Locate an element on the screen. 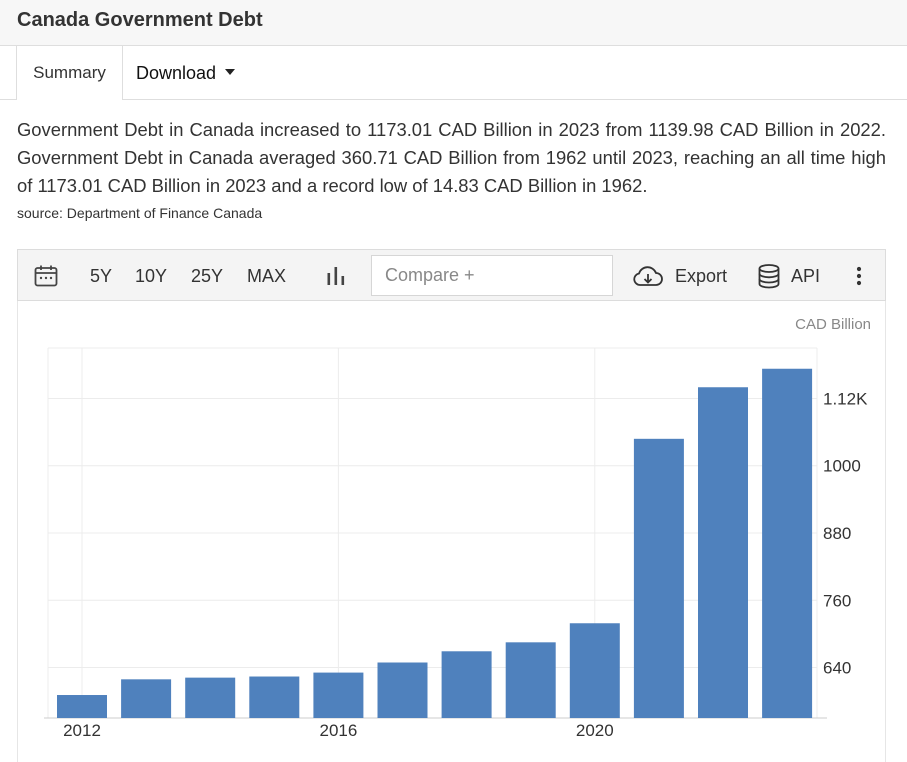 Image resolution: width=907 pixels, height=762 pixels. tab-bar: Summary Download is located at coordinates (453, 73).